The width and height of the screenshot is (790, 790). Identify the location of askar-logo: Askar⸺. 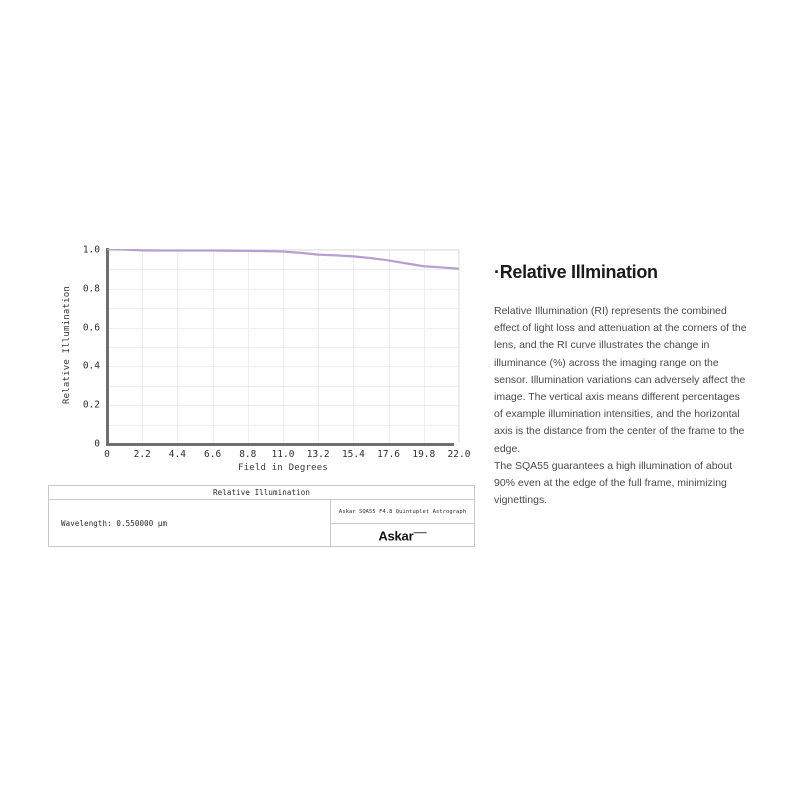
(402, 535).